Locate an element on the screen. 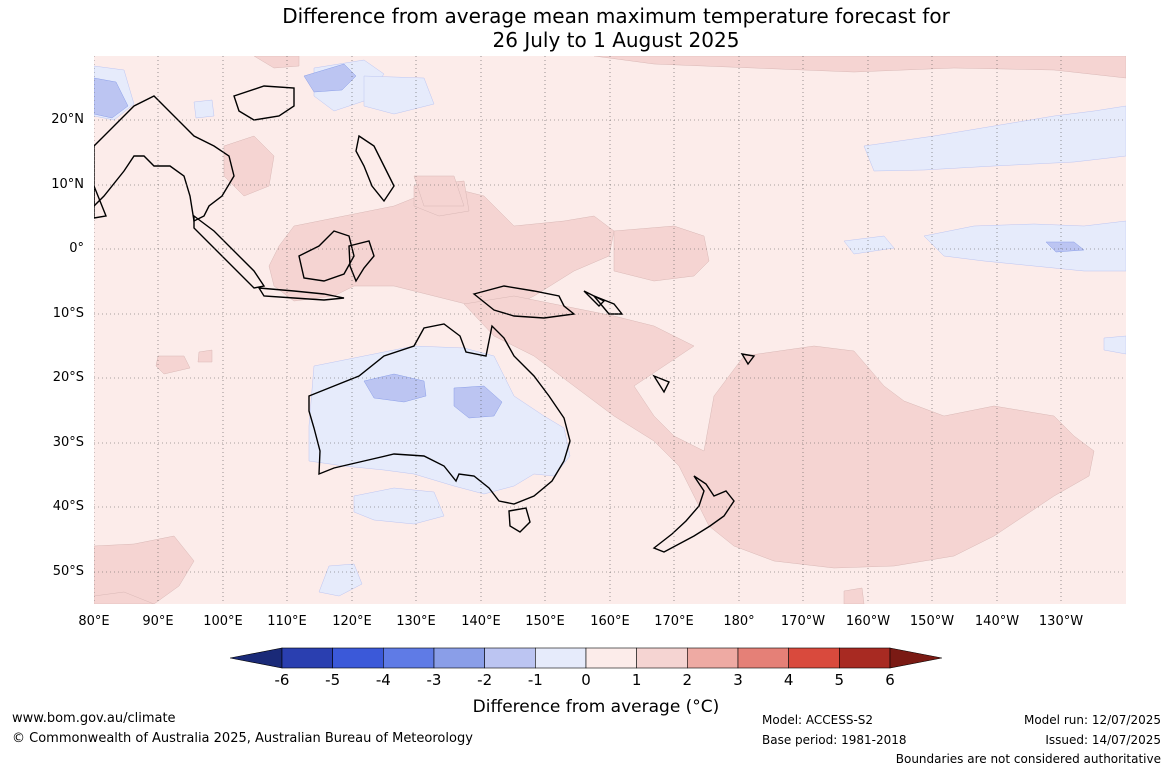  lon-label: 90°E is located at coordinates (158, 621).